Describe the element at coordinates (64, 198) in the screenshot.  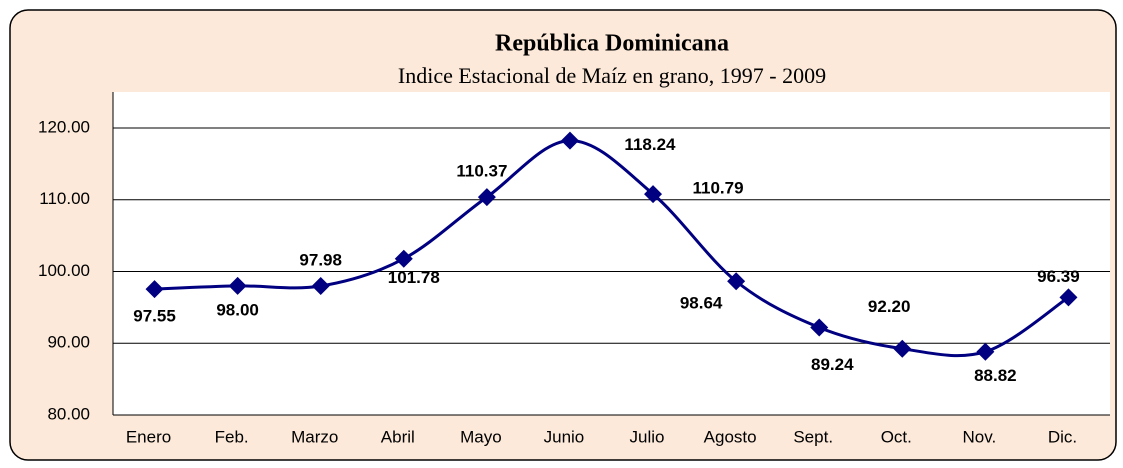
I see `y-tick-label: 110.00` at that location.